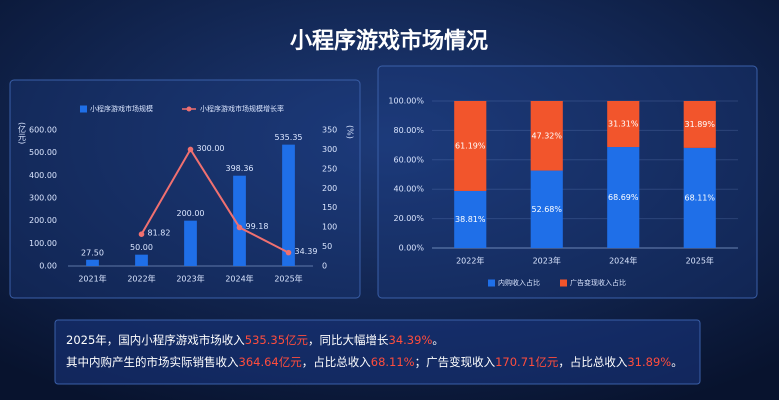  What do you see at coordinates (242, 108) in the screenshot?
I see `legend-label: 小程序游戏市场规模增长率` at bounding box center [242, 108].